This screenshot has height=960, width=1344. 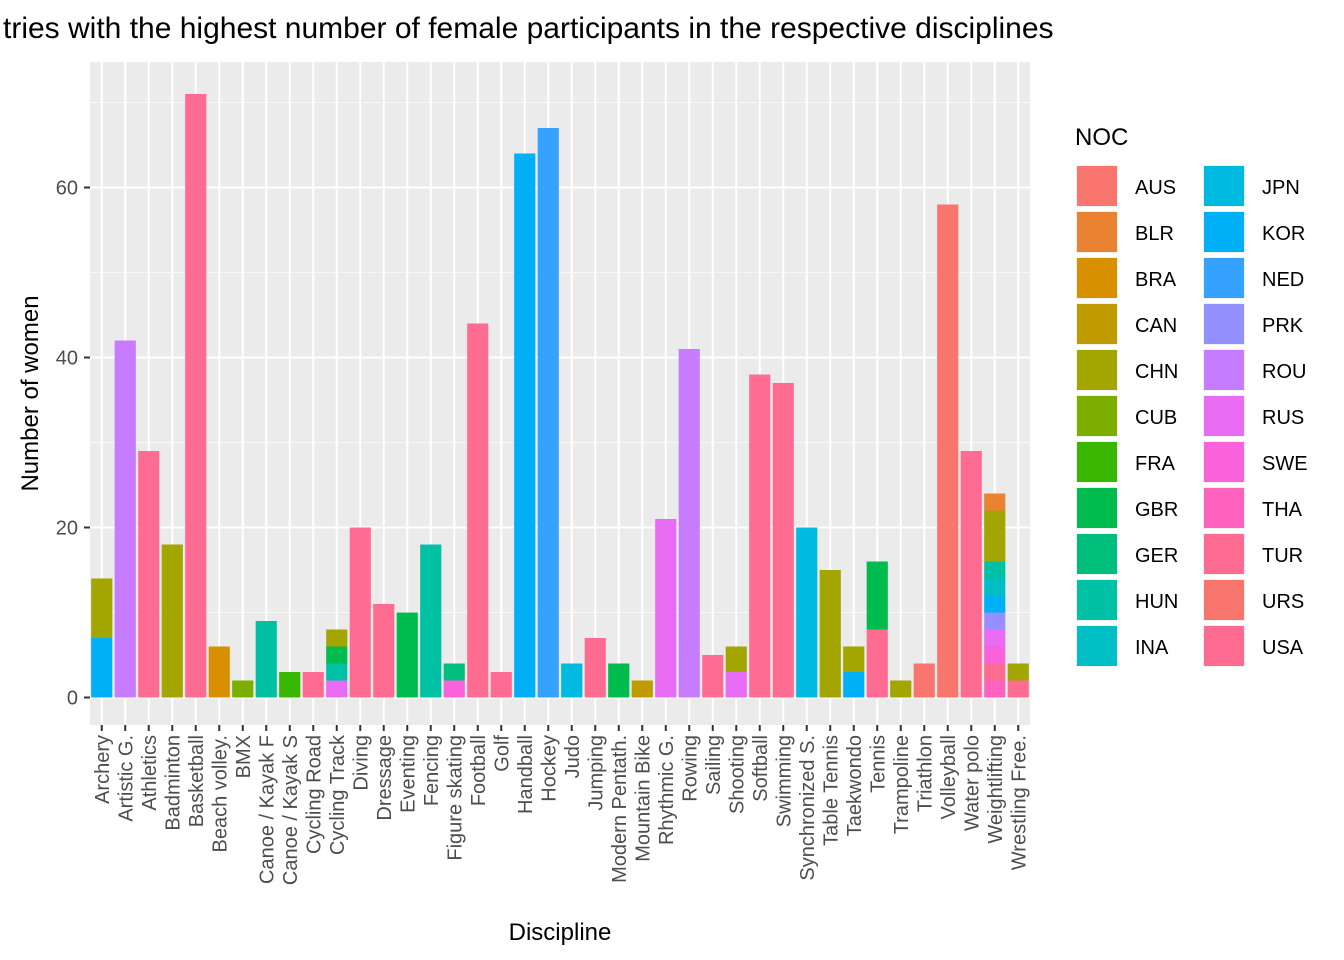 What do you see at coordinates (737, 774) in the screenshot?
I see `x-tick-label: Shooting` at bounding box center [737, 774].